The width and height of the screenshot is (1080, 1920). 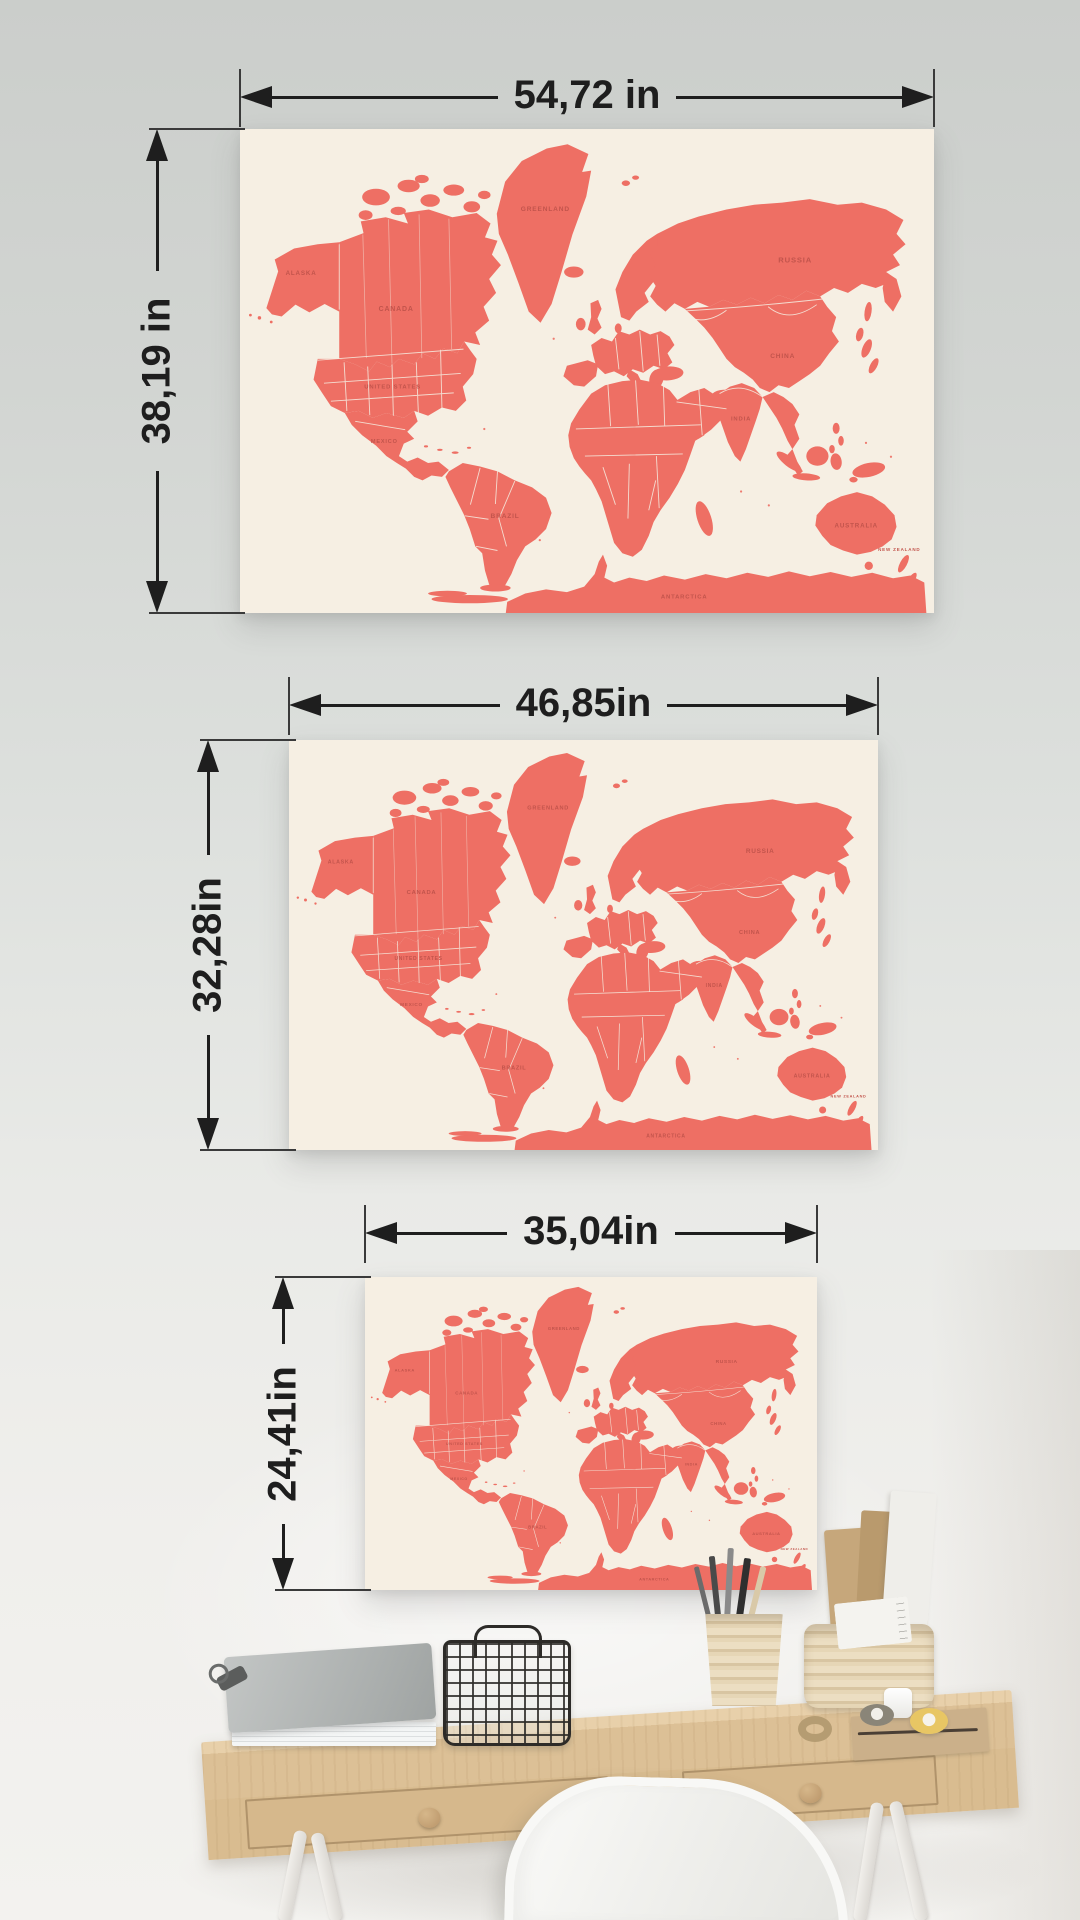 I want to click on width-label-small: 35,04in, so click(x=591, y=1230).